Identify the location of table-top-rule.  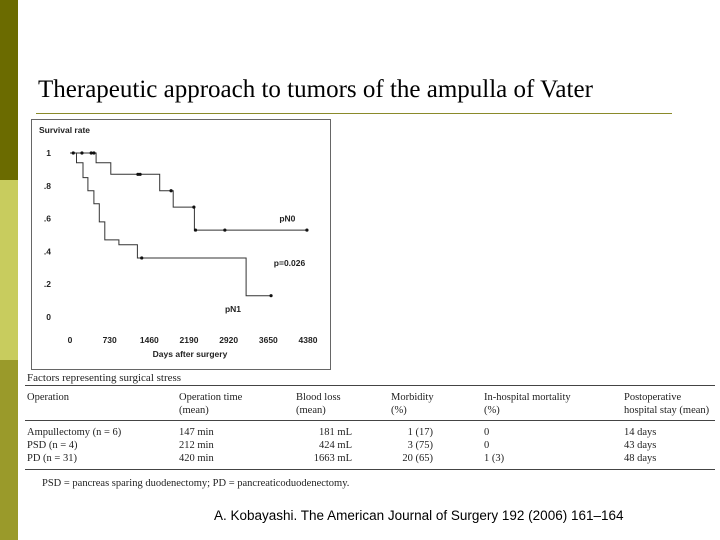
(370, 385).